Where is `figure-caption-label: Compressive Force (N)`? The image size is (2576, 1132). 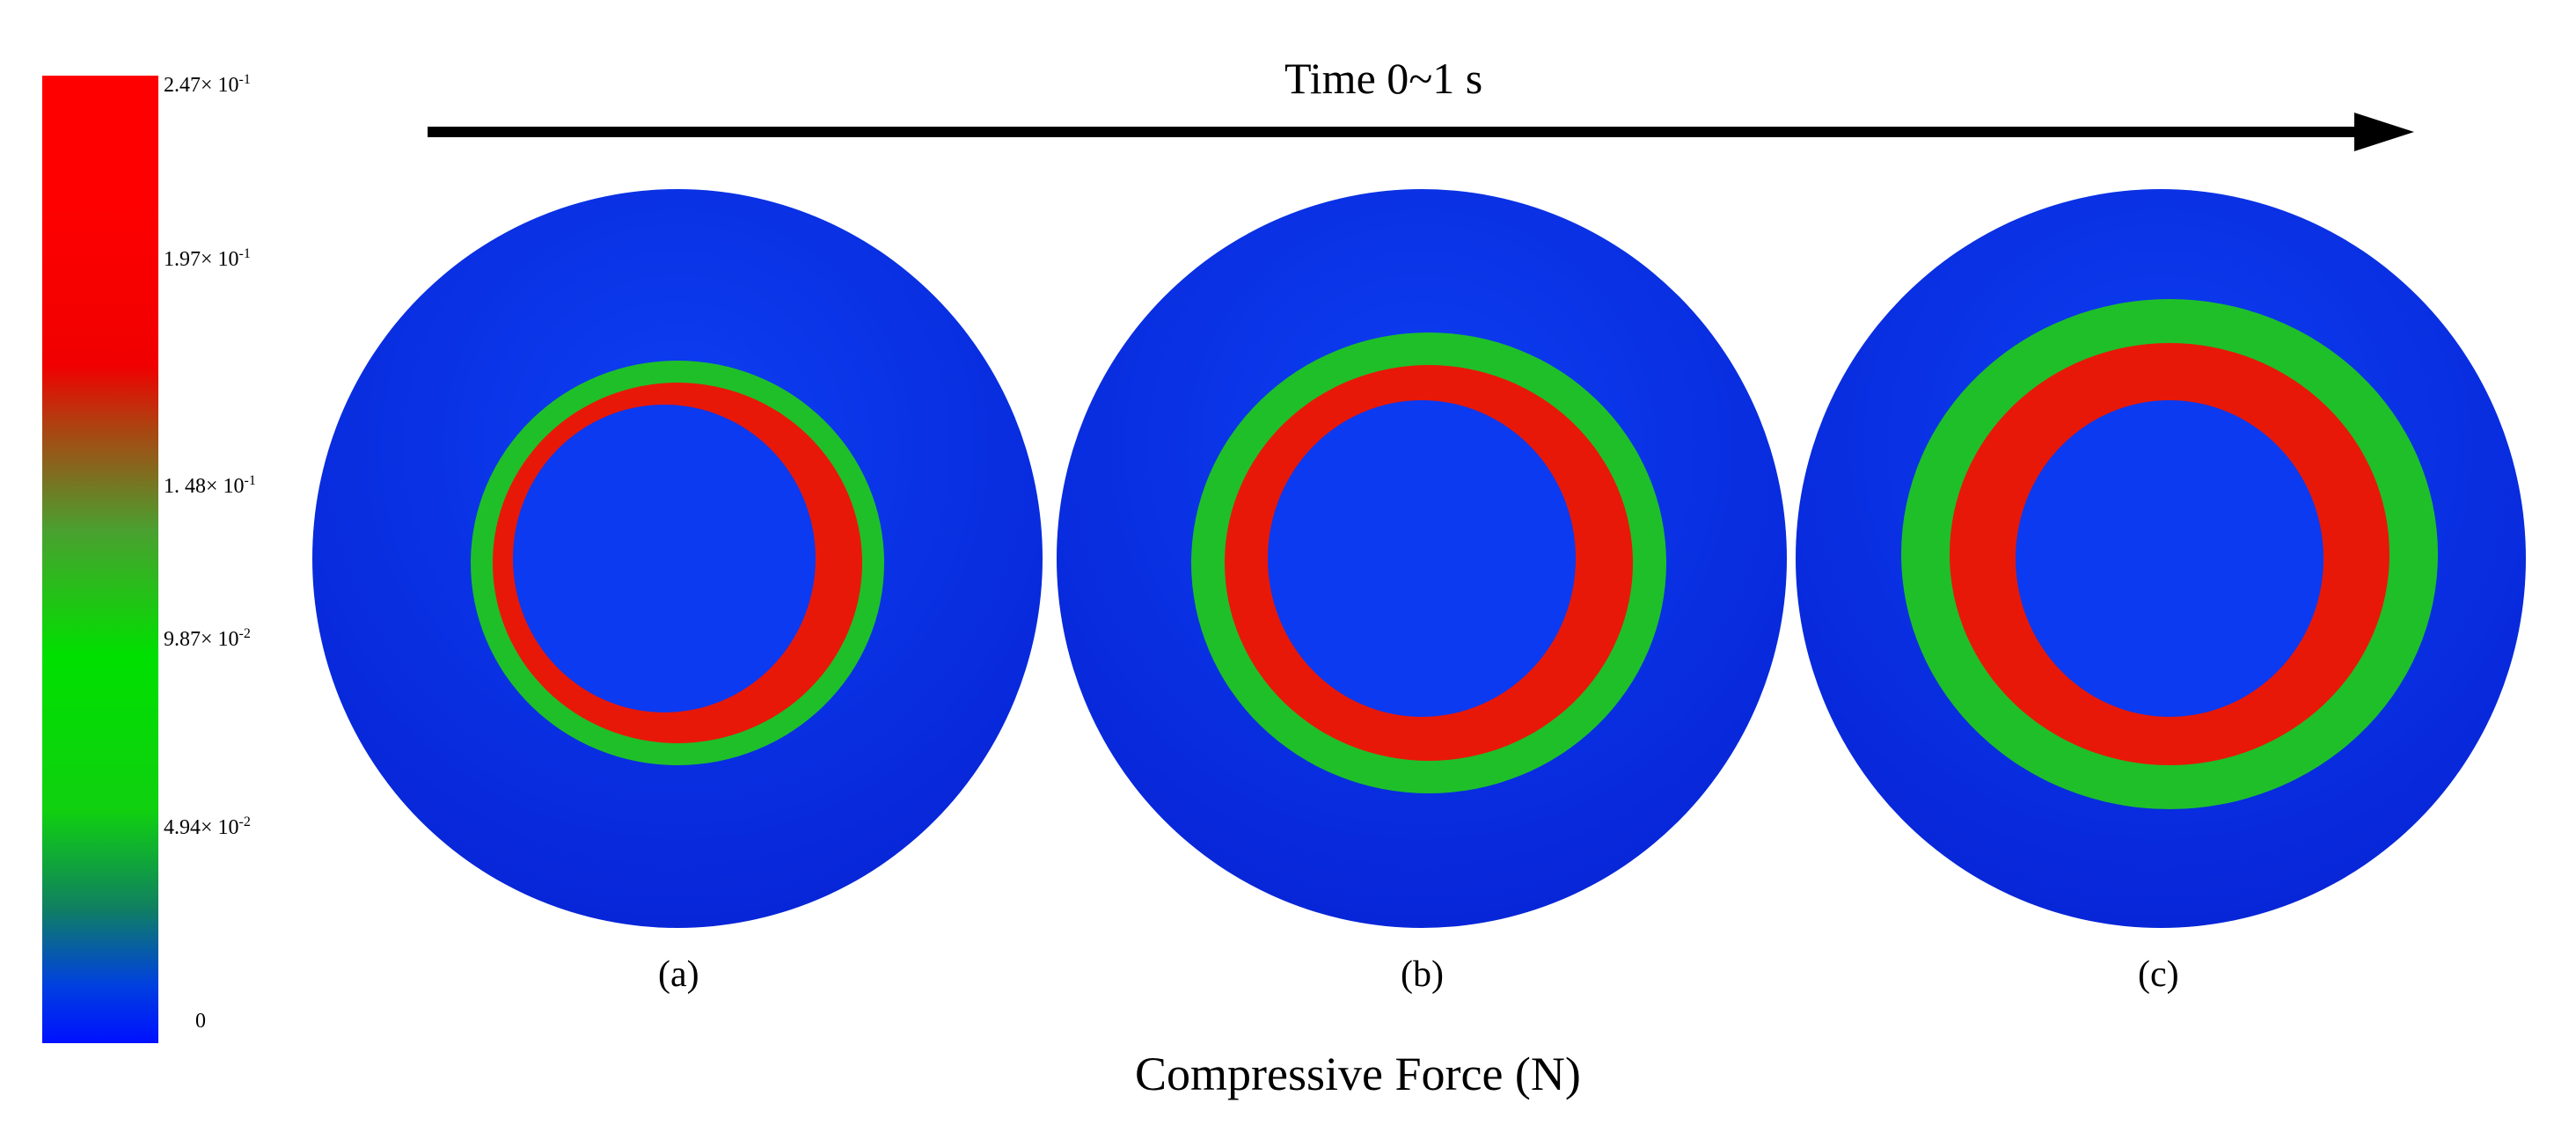
figure-caption-label: Compressive Force (N) is located at coordinates (1358, 1074).